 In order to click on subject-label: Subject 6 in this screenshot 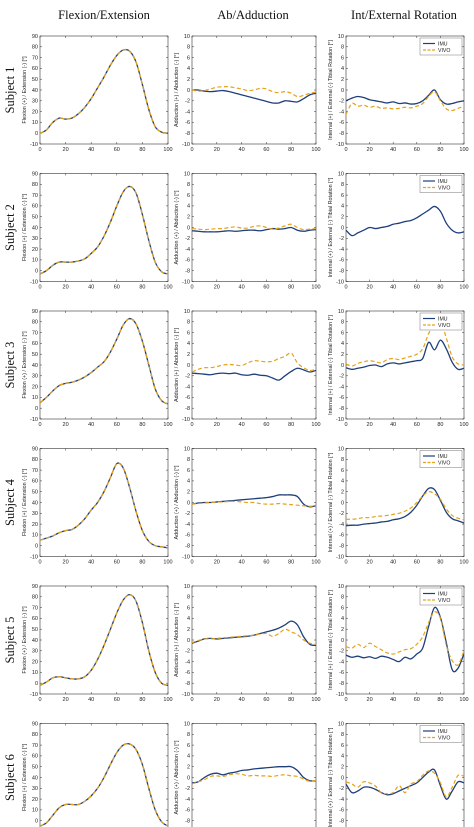, I will do `click(10, 777)`.